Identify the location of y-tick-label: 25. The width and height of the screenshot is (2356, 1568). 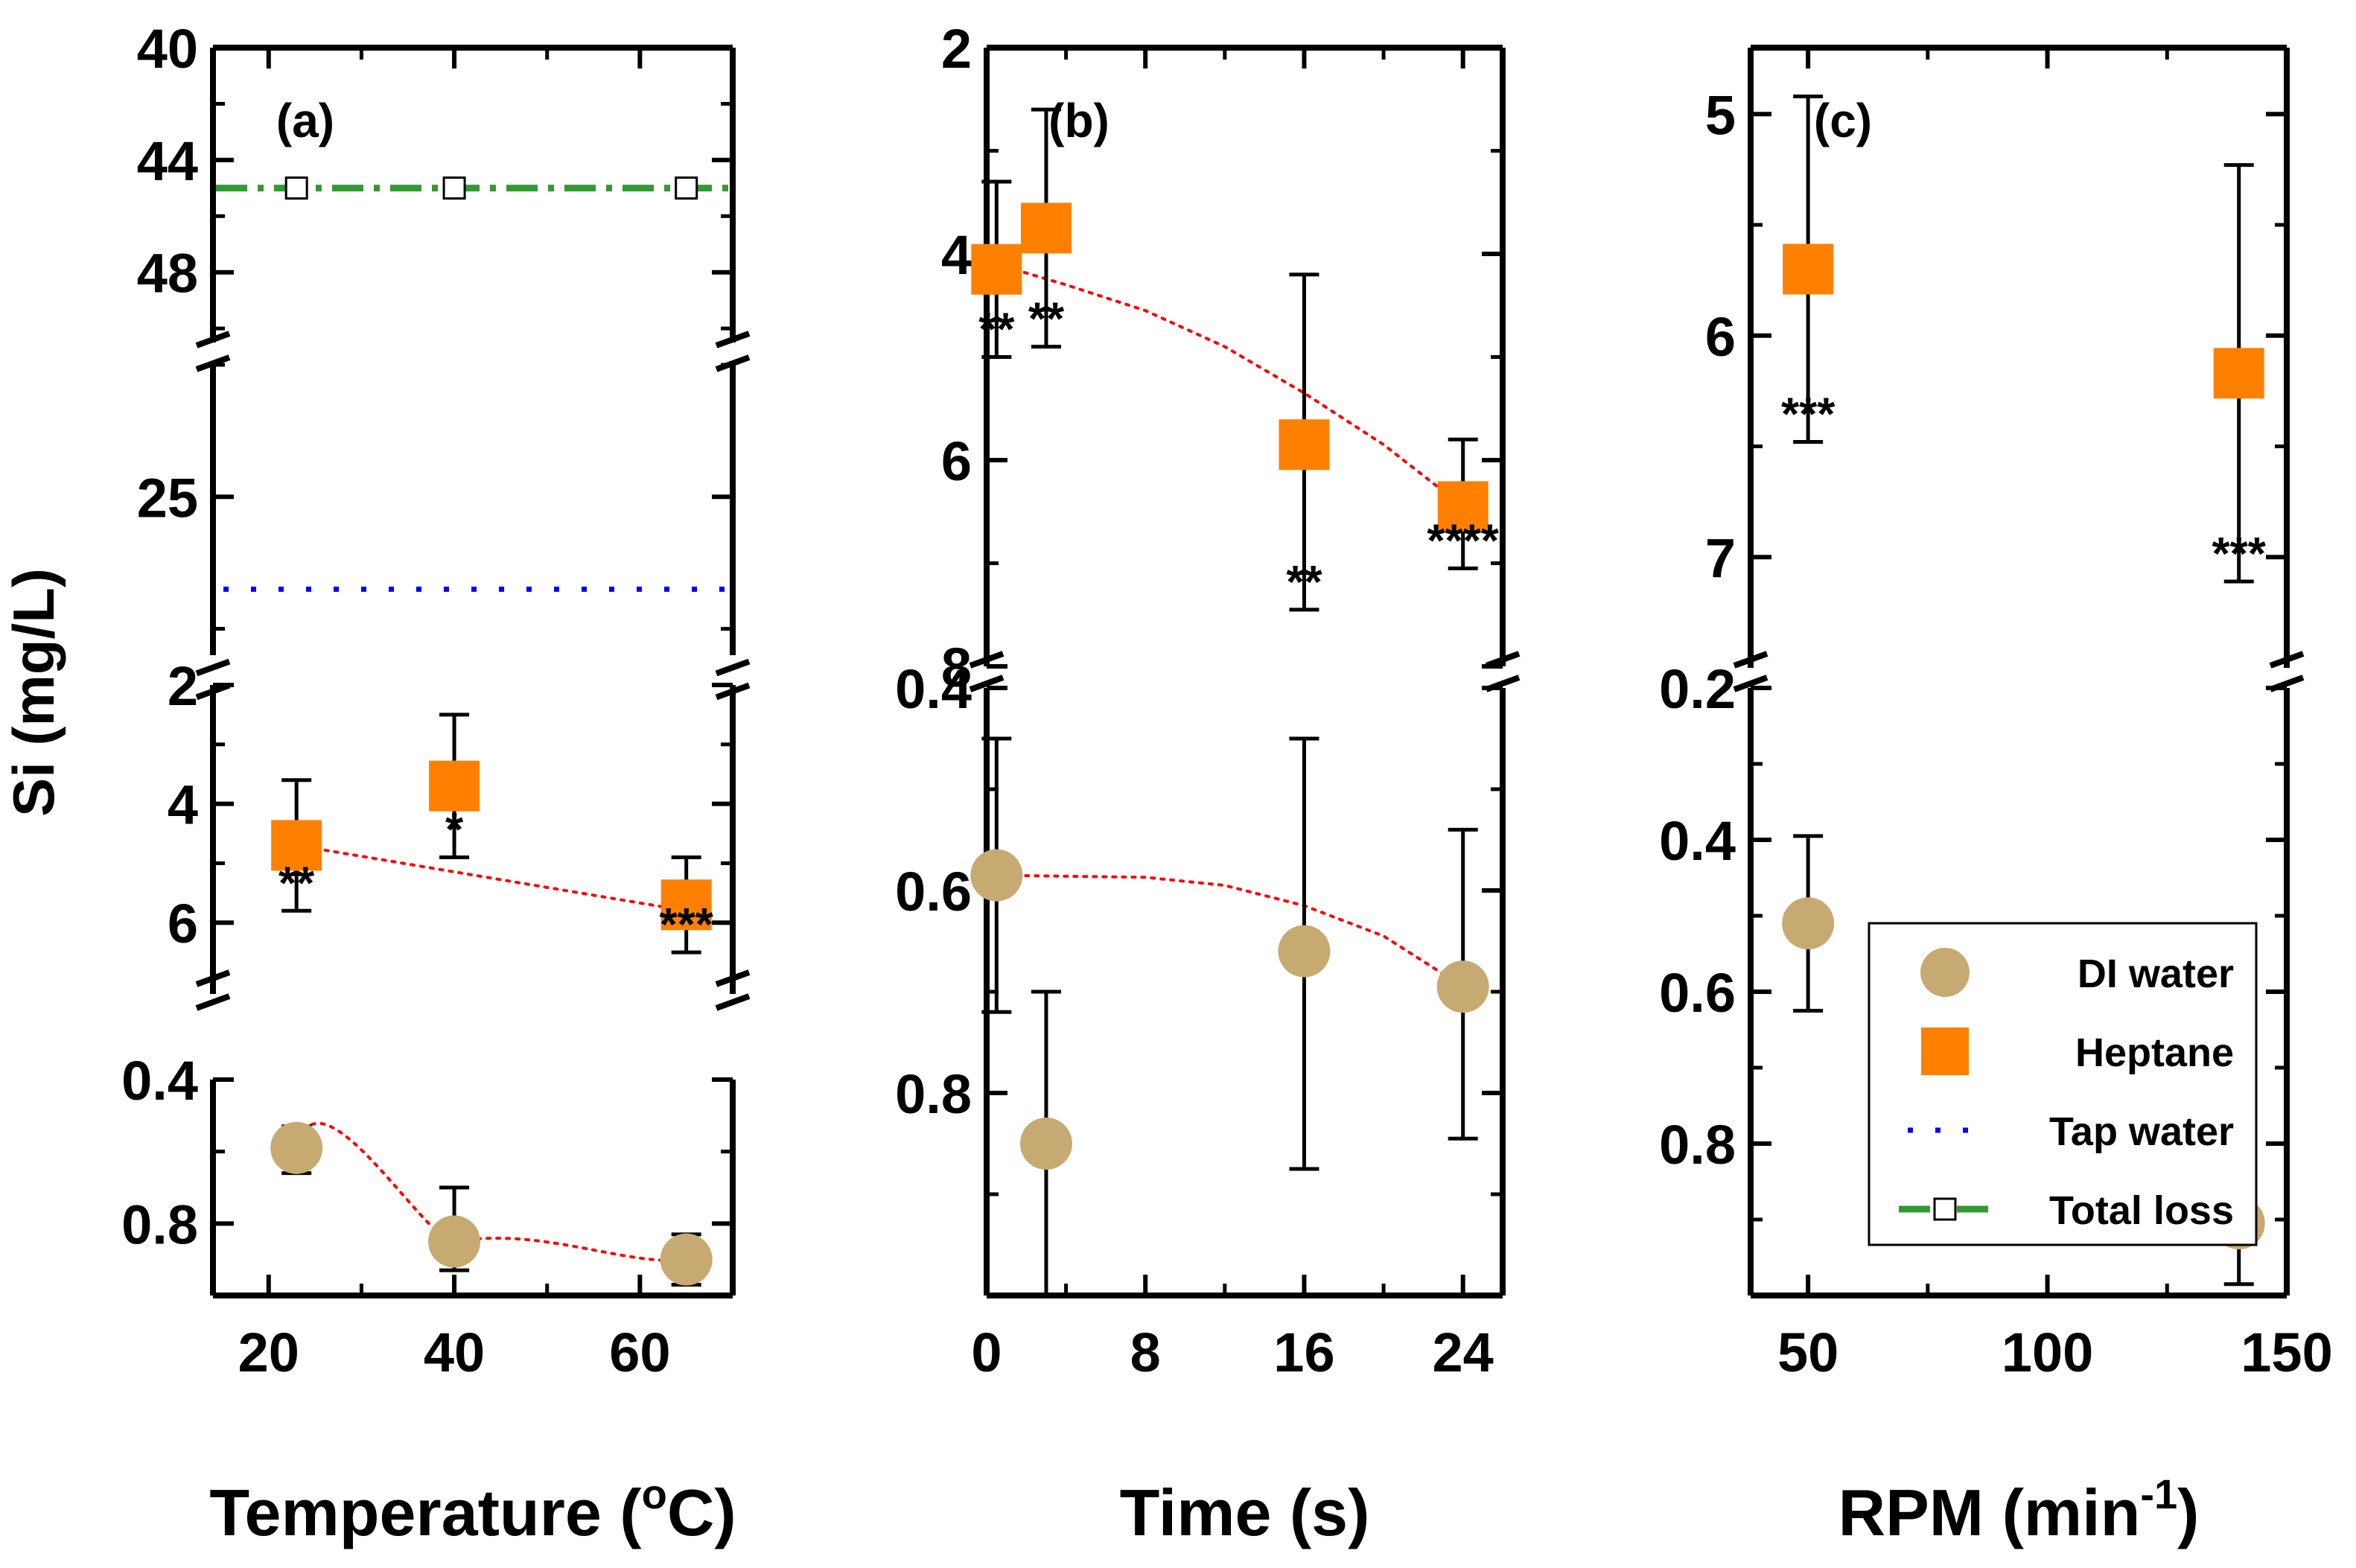
(167, 498).